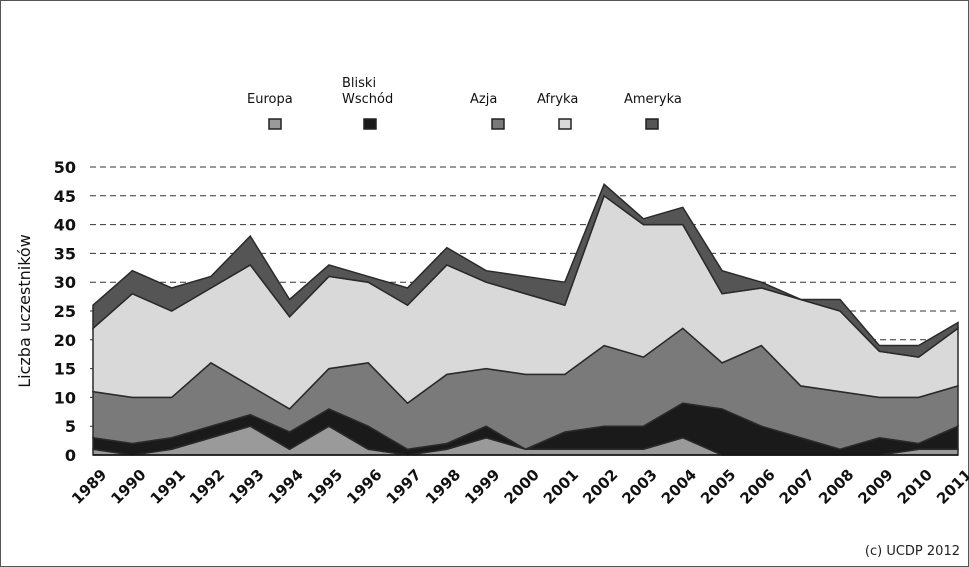 This screenshot has height=567, width=969. What do you see at coordinates (65, 282) in the screenshot?
I see `y-tick-label: 30` at bounding box center [65, 282].